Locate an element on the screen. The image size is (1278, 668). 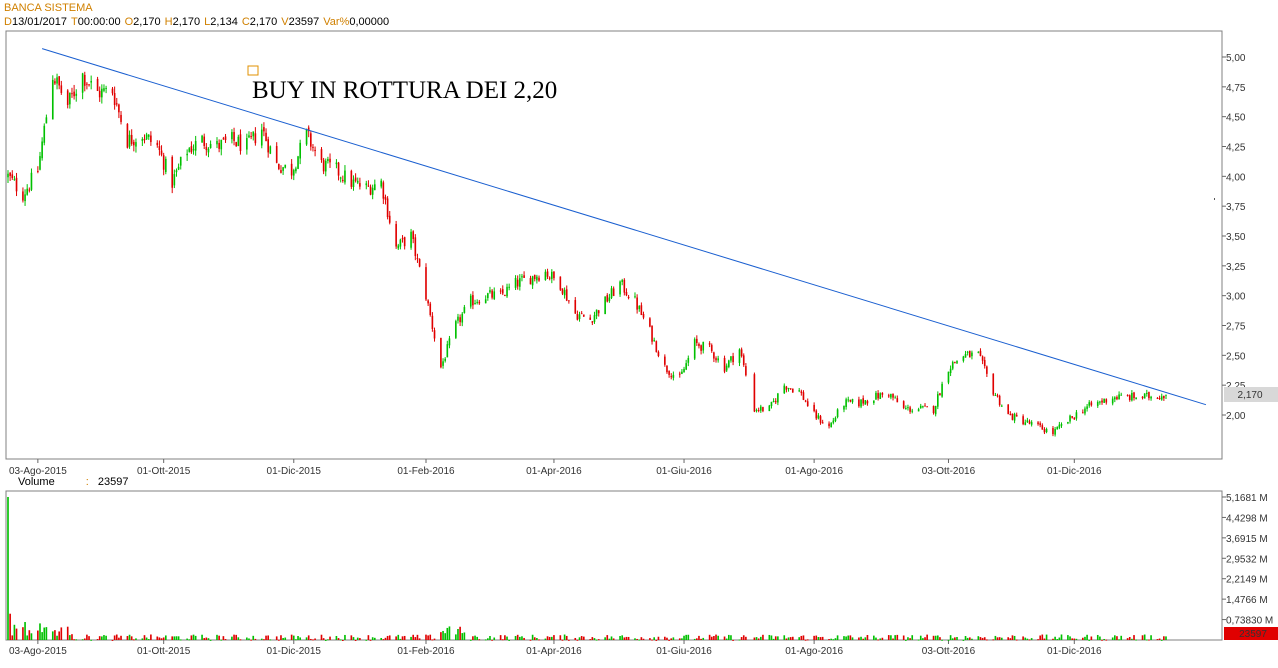
annotation-anchor-box is located at coordinates (253, 70).